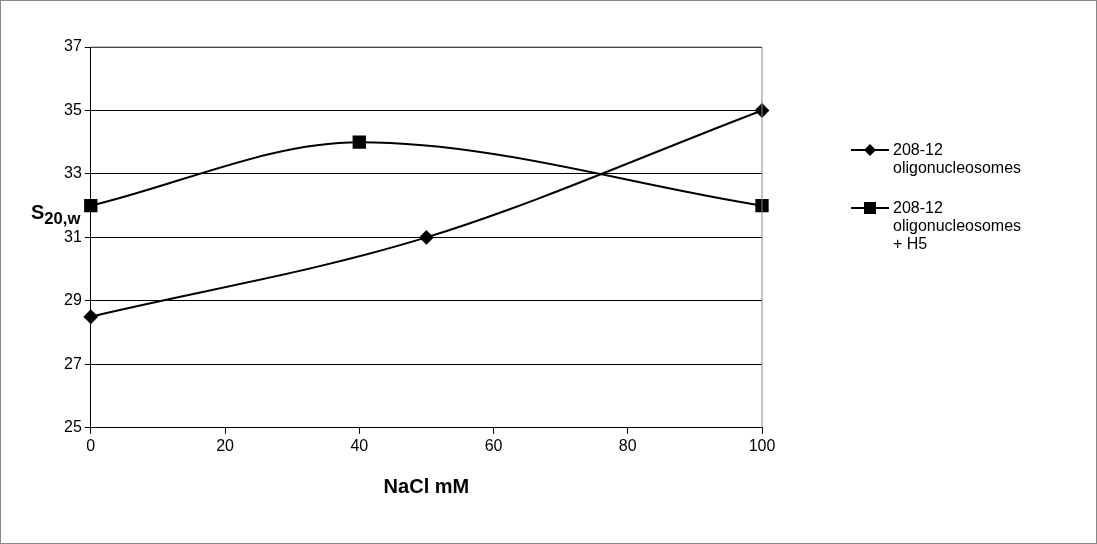  I want to click on legend-label: 208-12 oligonucleosomes, so click(958, 159).